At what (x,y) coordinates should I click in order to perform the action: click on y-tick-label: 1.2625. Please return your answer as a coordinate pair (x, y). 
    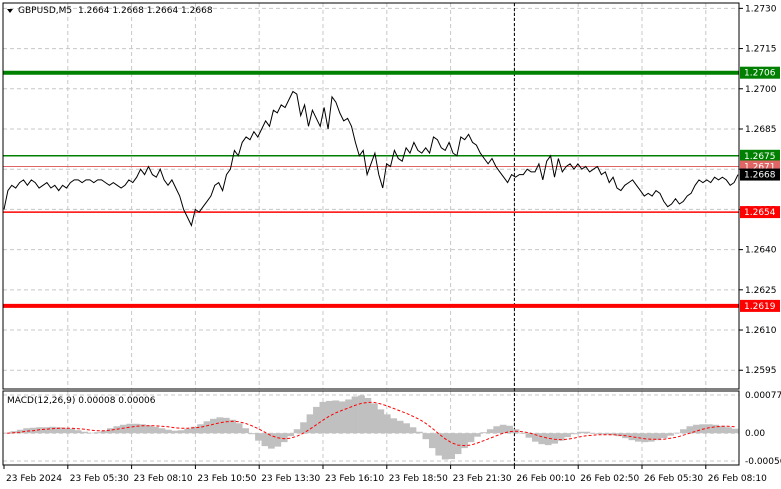
    Looking at the image, I should click on (761, 291).